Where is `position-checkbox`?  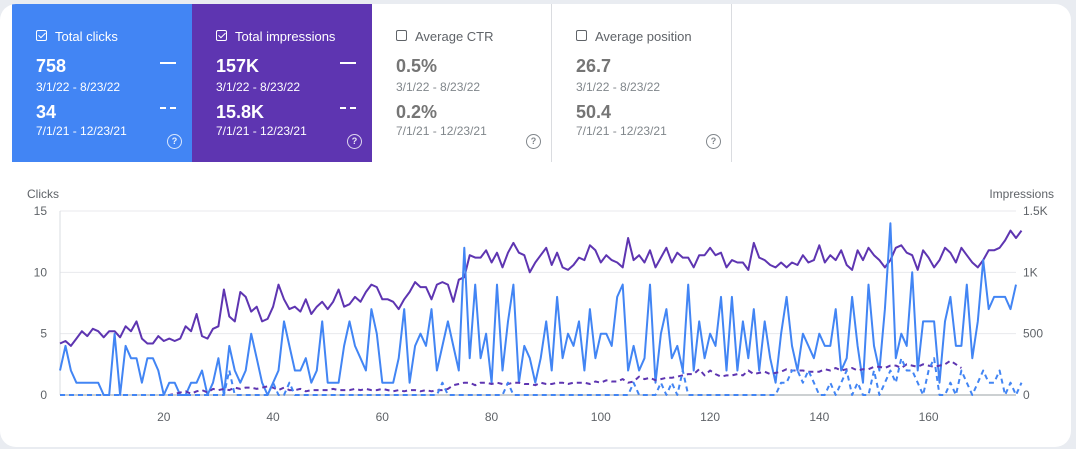
position-checkbox is located at coordinates (581, 35).